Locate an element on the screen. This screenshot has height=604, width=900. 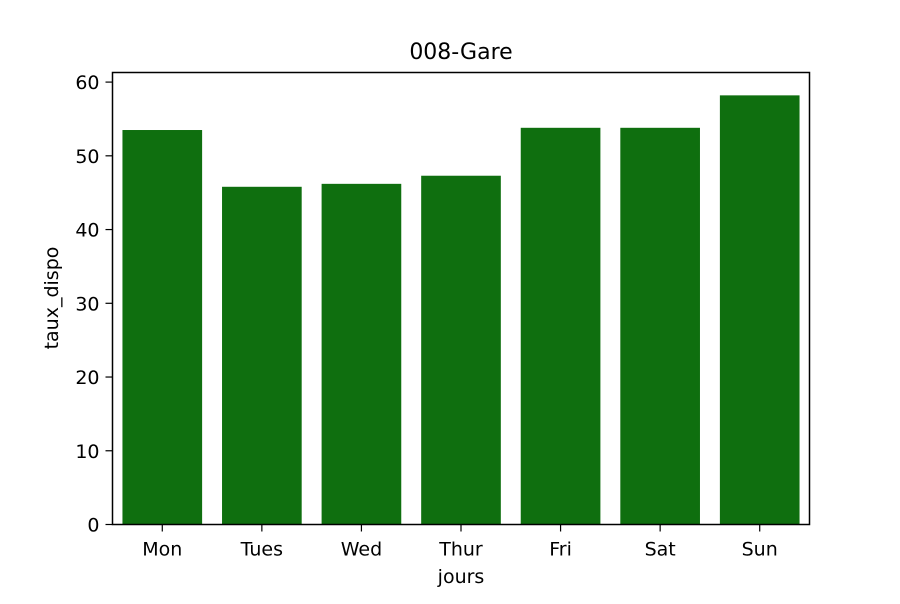
y-tick-label: 60 is located at coordinates (87, 83).